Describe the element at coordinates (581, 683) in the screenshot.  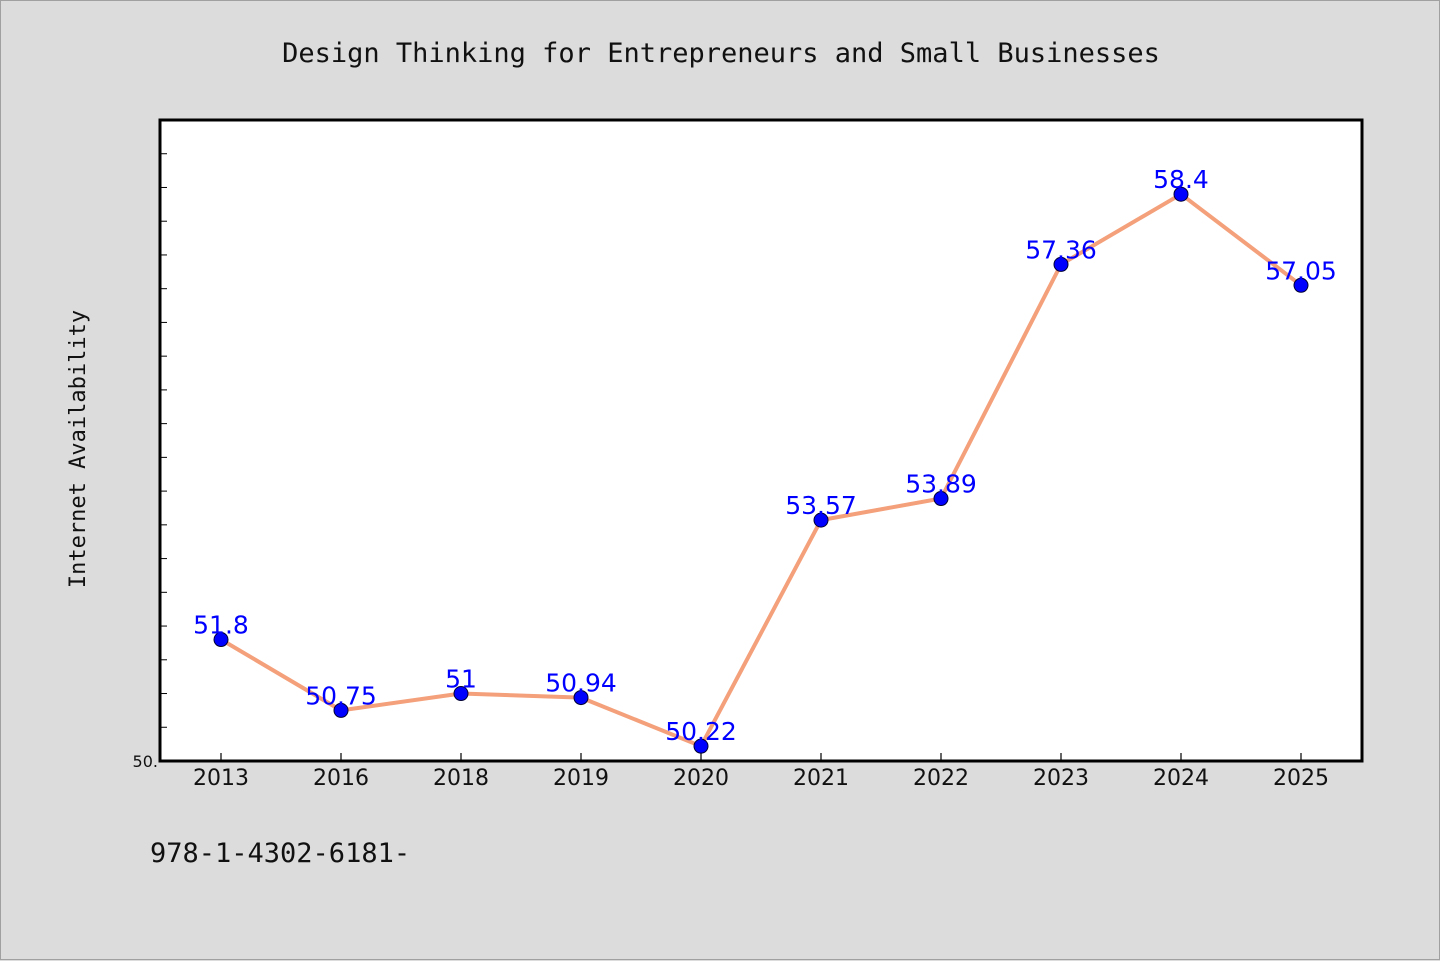
I see `data-label: 50.94` at that location.